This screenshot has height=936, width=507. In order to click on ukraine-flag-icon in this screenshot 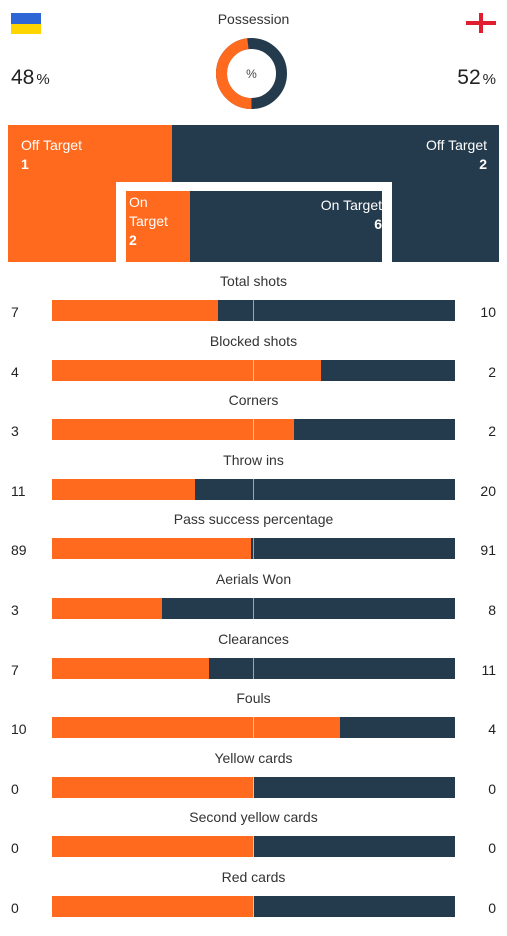, I will do `click(26, 23)`.